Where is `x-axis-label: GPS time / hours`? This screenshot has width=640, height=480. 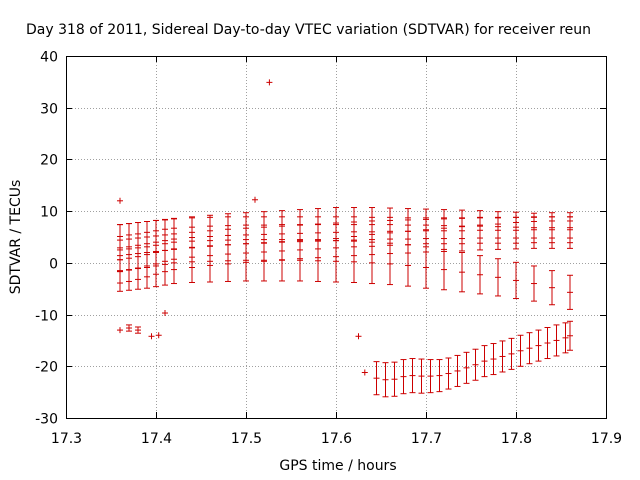 x-axis-label: GPS time / hours is located at coordinates (337, 466).